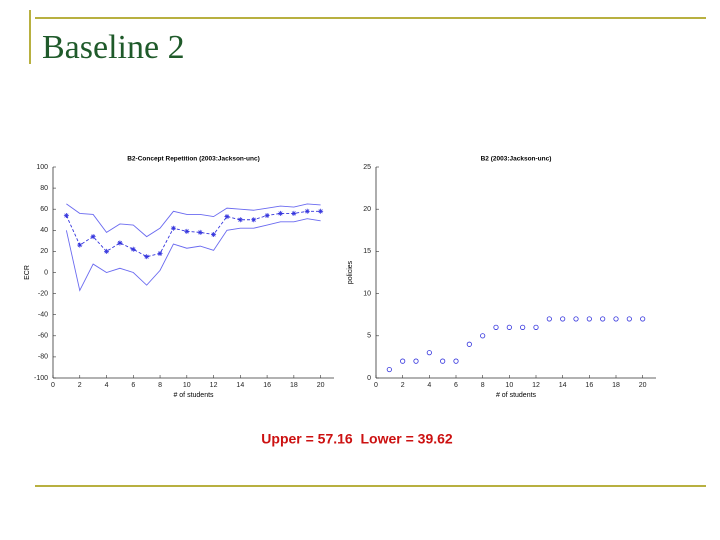 The width and height of the screenshot is (720, 540). Describe the element at coordinates (350, 272) in the screenshot. I see `y-axis-label: policies` at that location.